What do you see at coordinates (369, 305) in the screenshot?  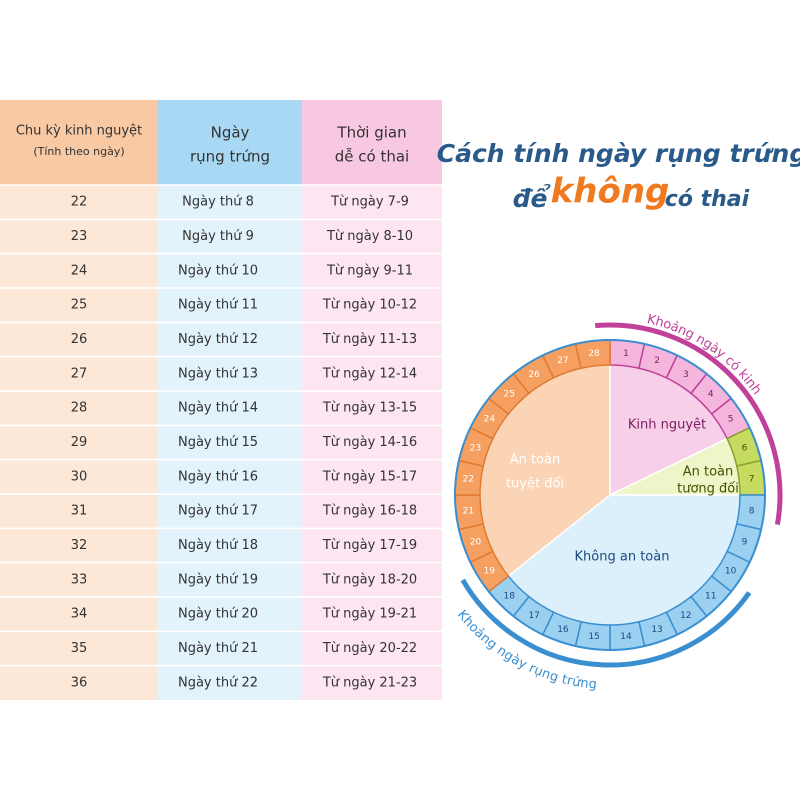 I see `cell: Từ ngày 10-12` at bounding box center [369, 305].